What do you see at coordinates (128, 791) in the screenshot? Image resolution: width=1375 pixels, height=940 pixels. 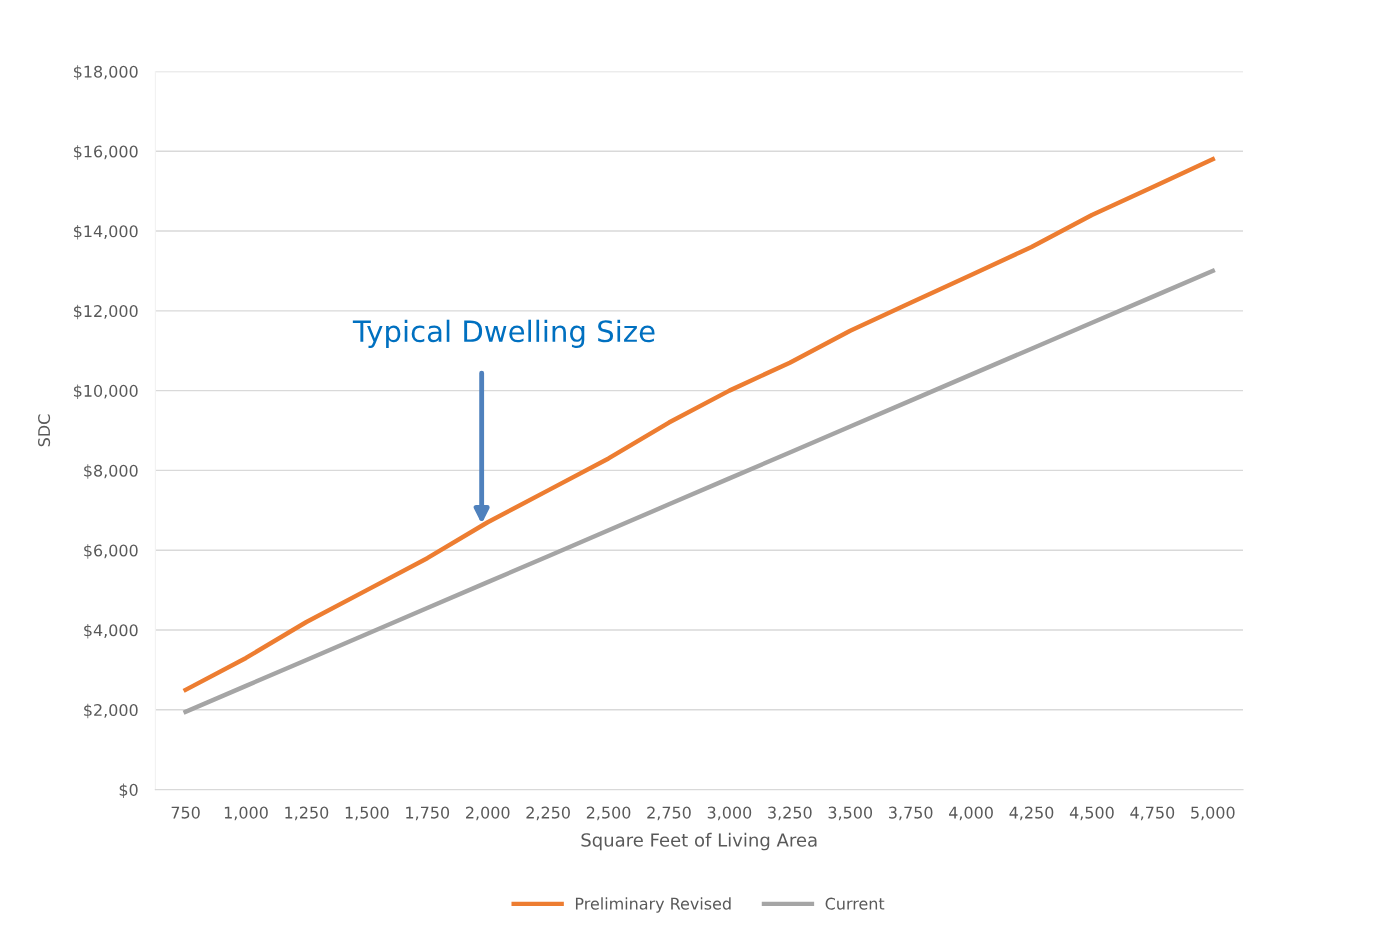 I see `y-tick-label: $0` at bounding box center [128, 791].